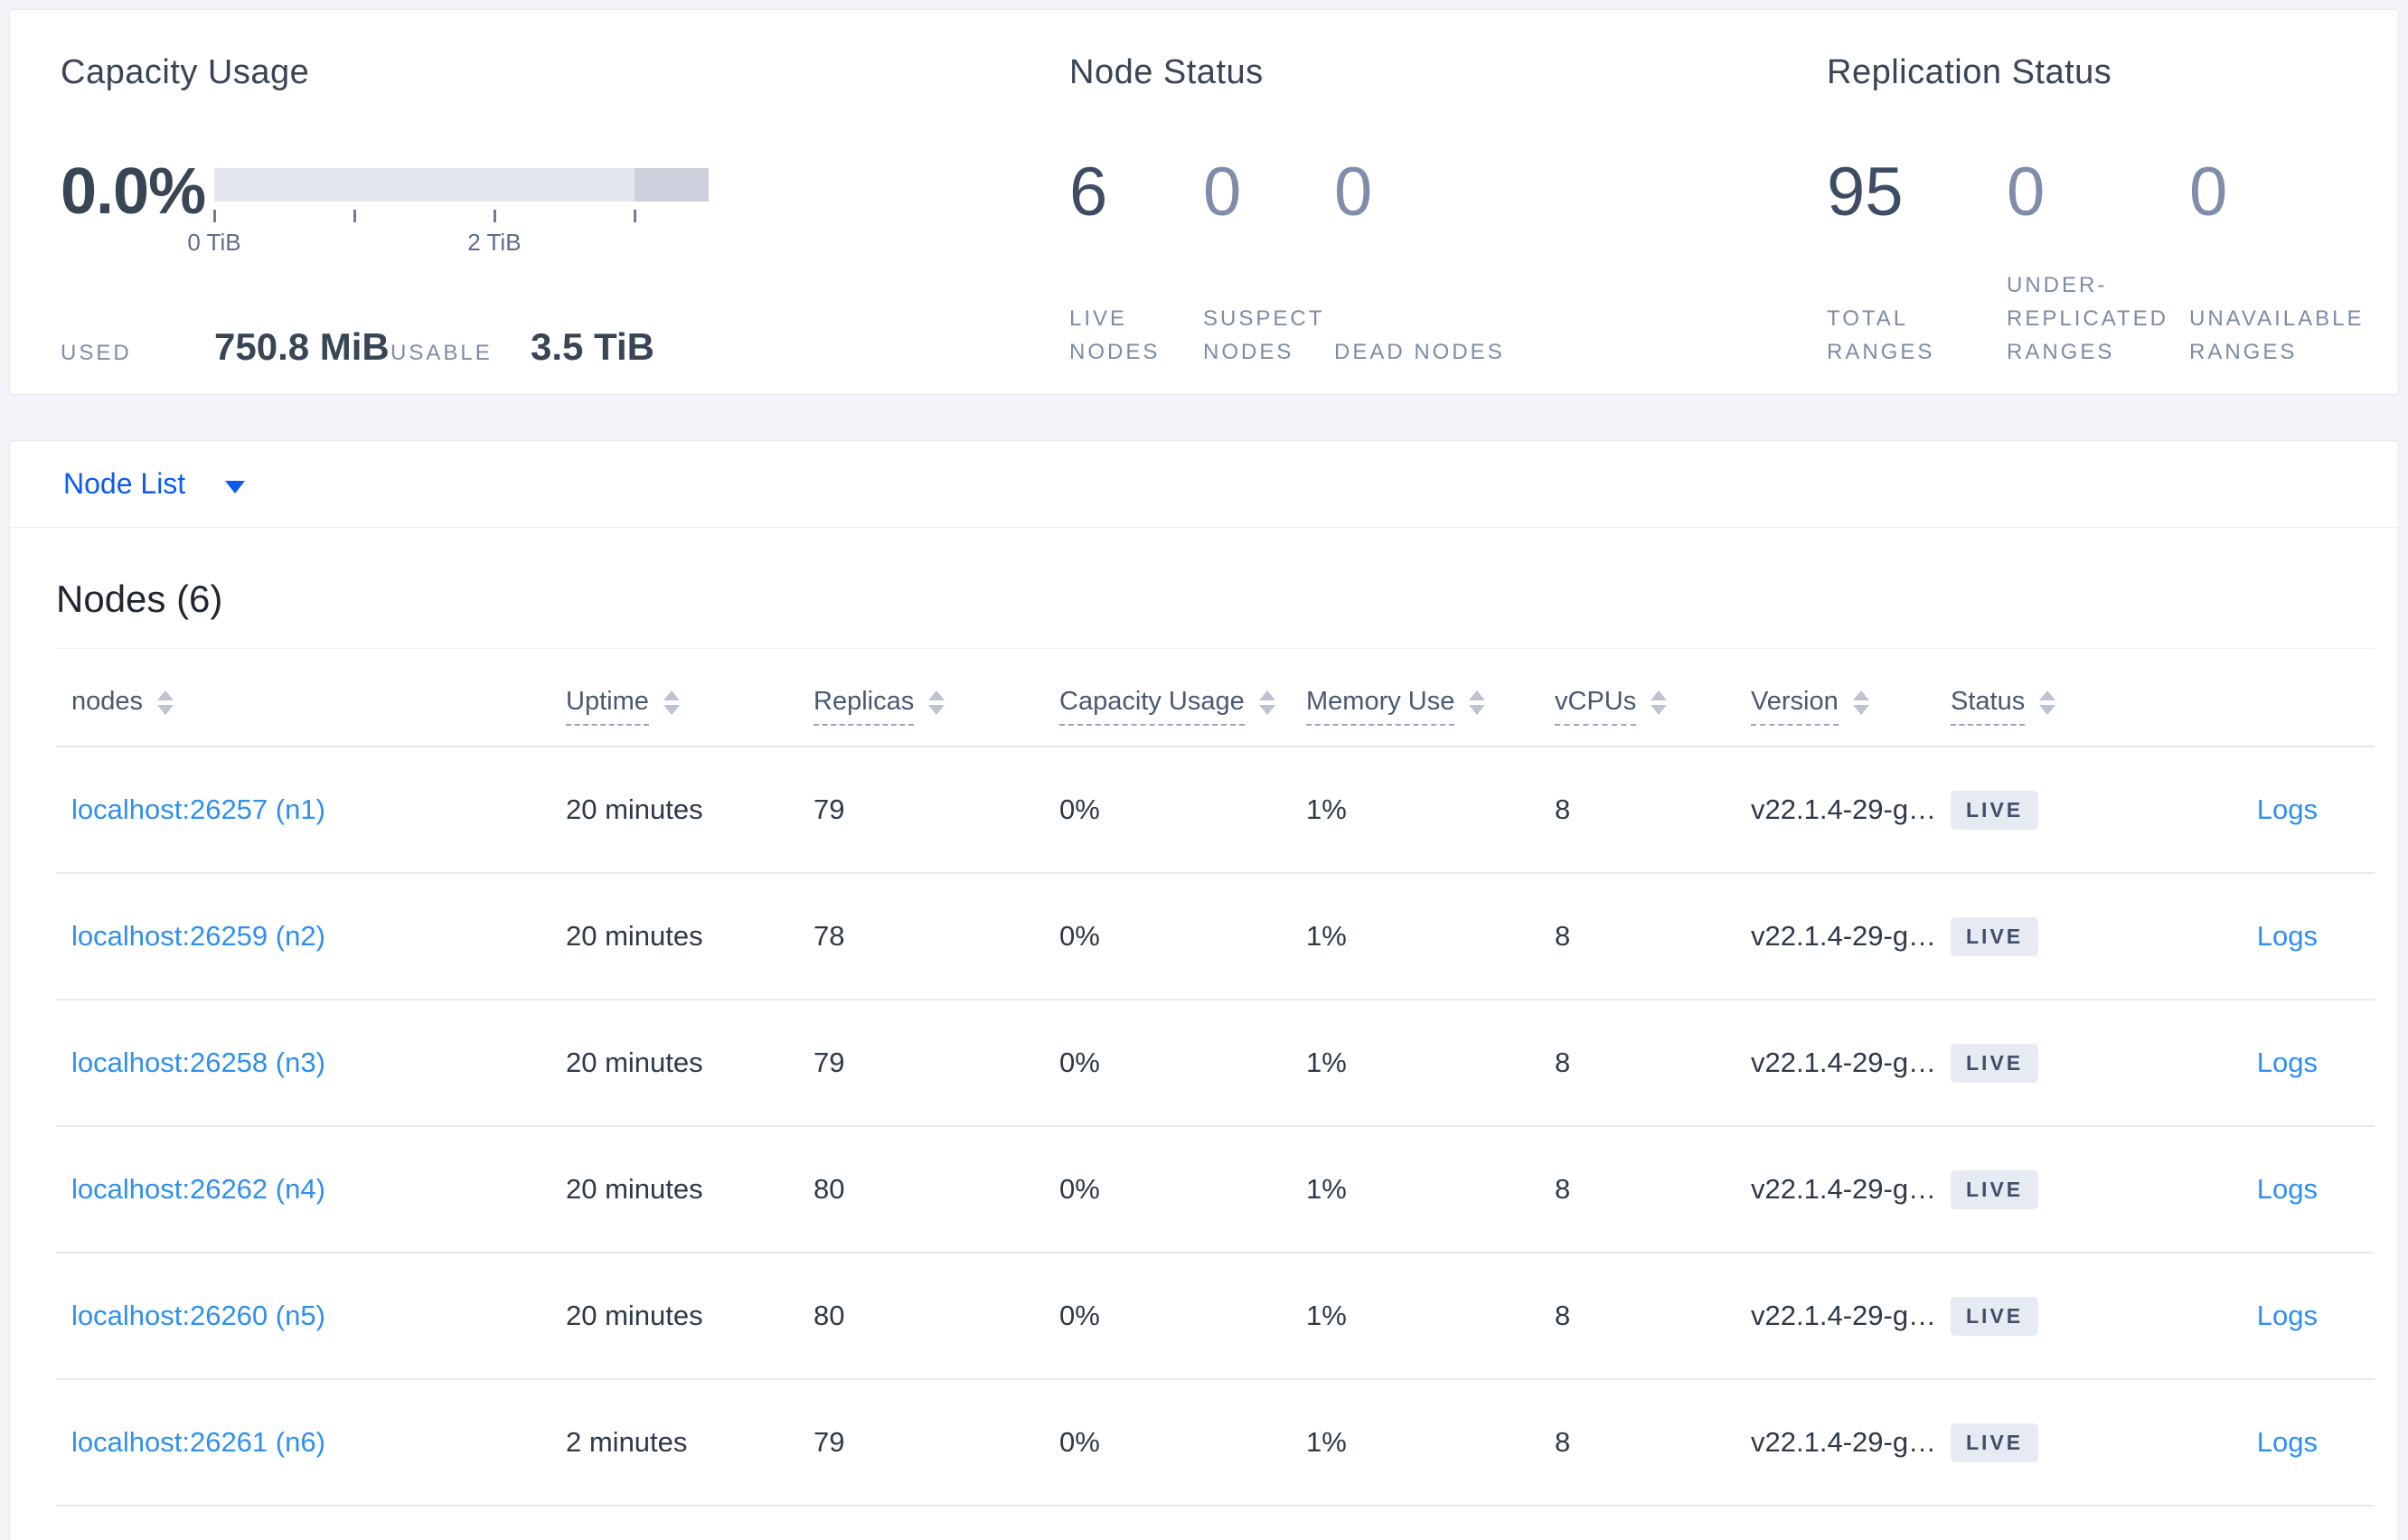 The width and height of the screenshot is (2408, 1540). I want to click on live-nodes-count: 6, so click(1088, 192).